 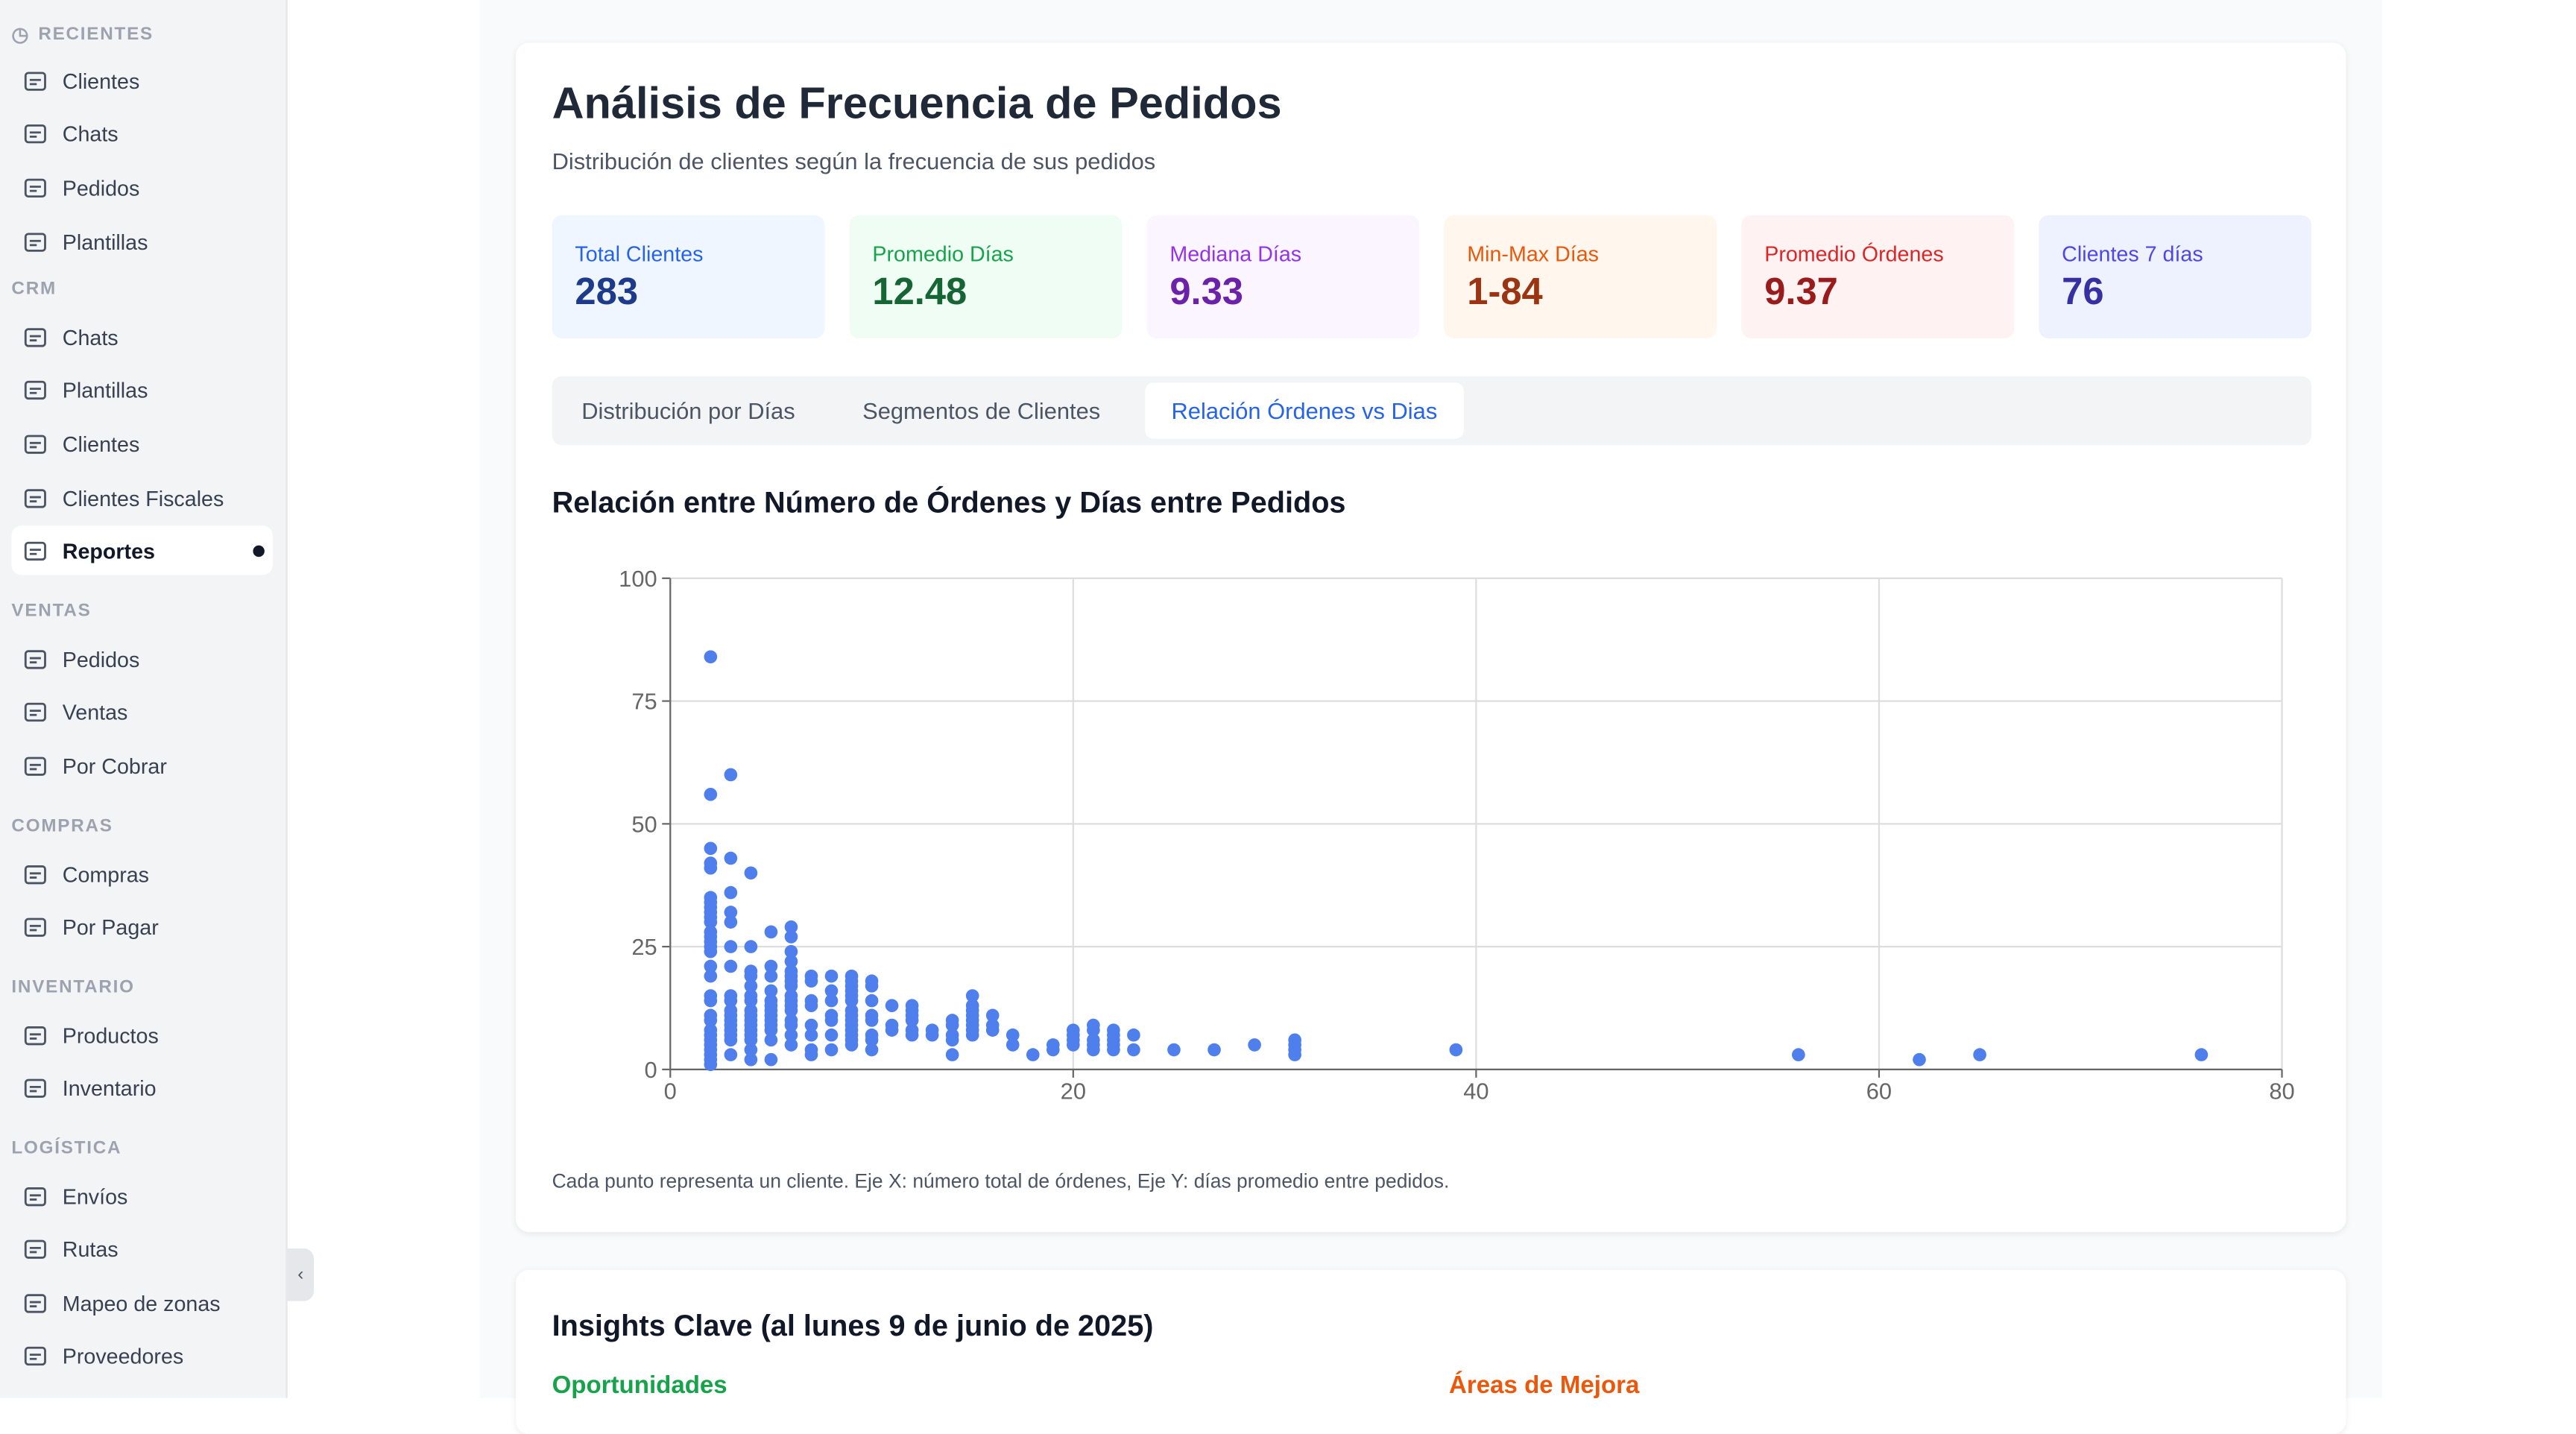 I want to click on sidebar-item-reportes: Reportes, so click(x=142, y=550).